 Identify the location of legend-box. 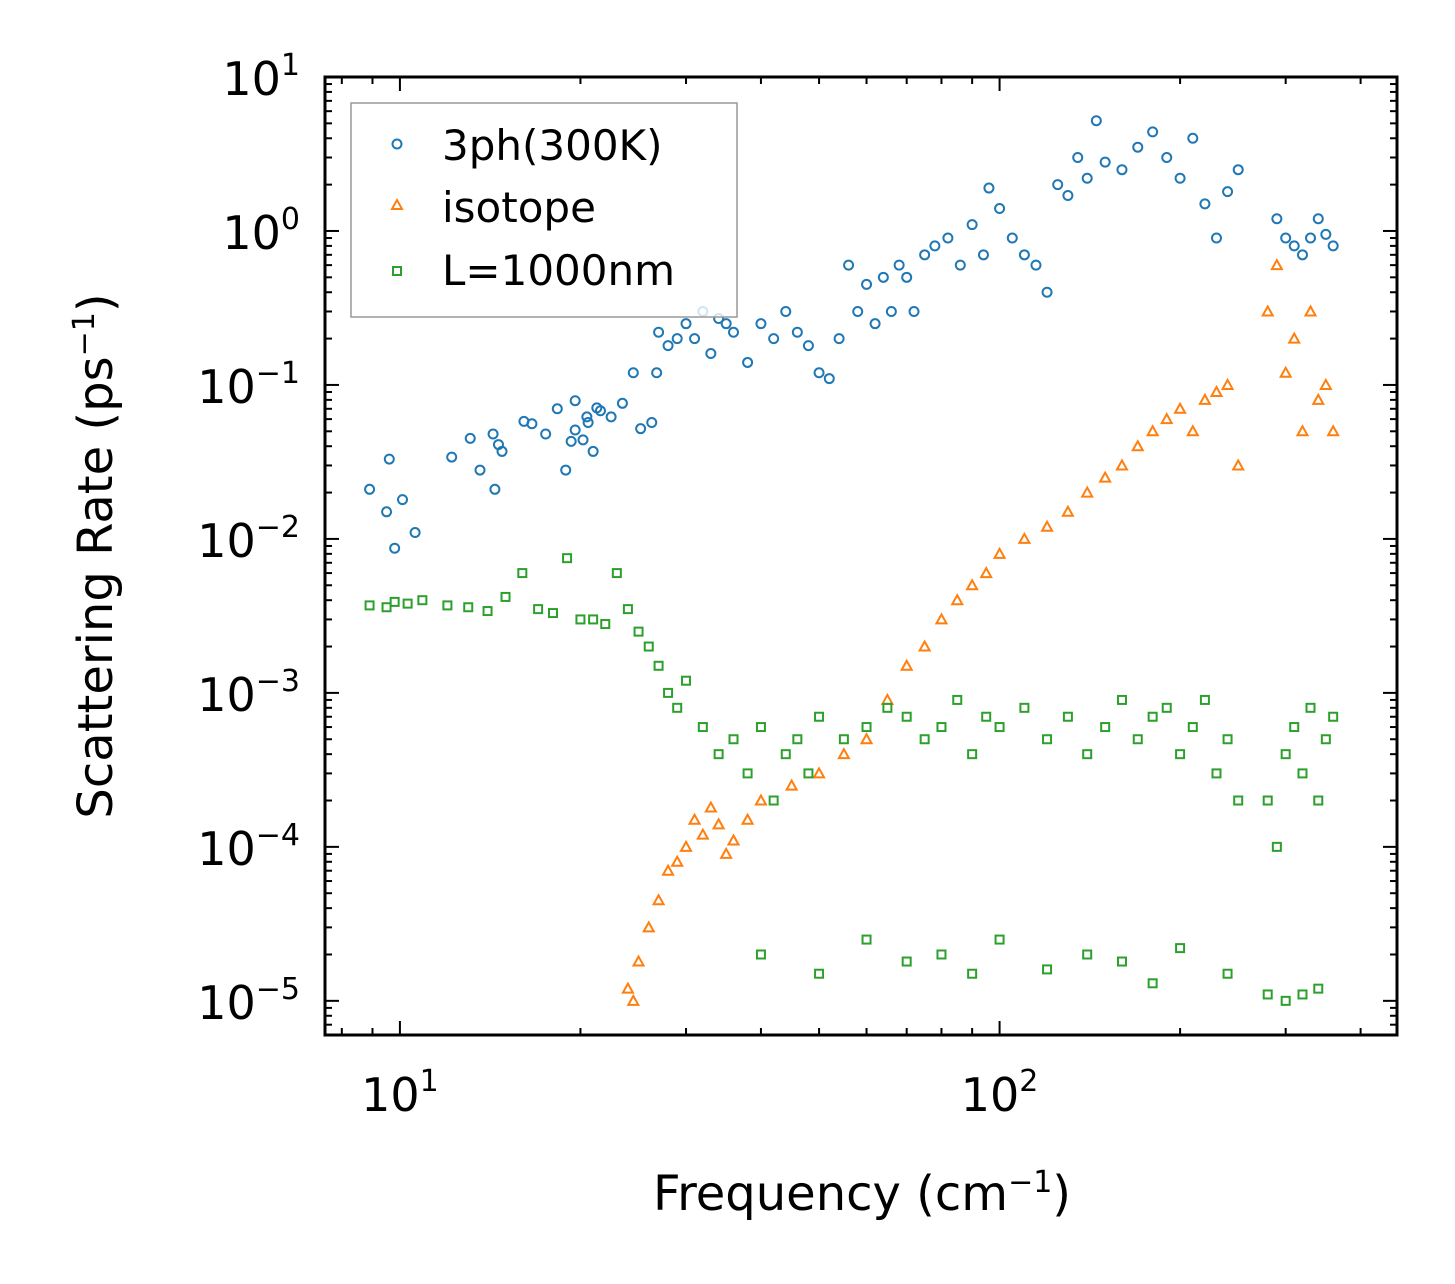
(544, 210).